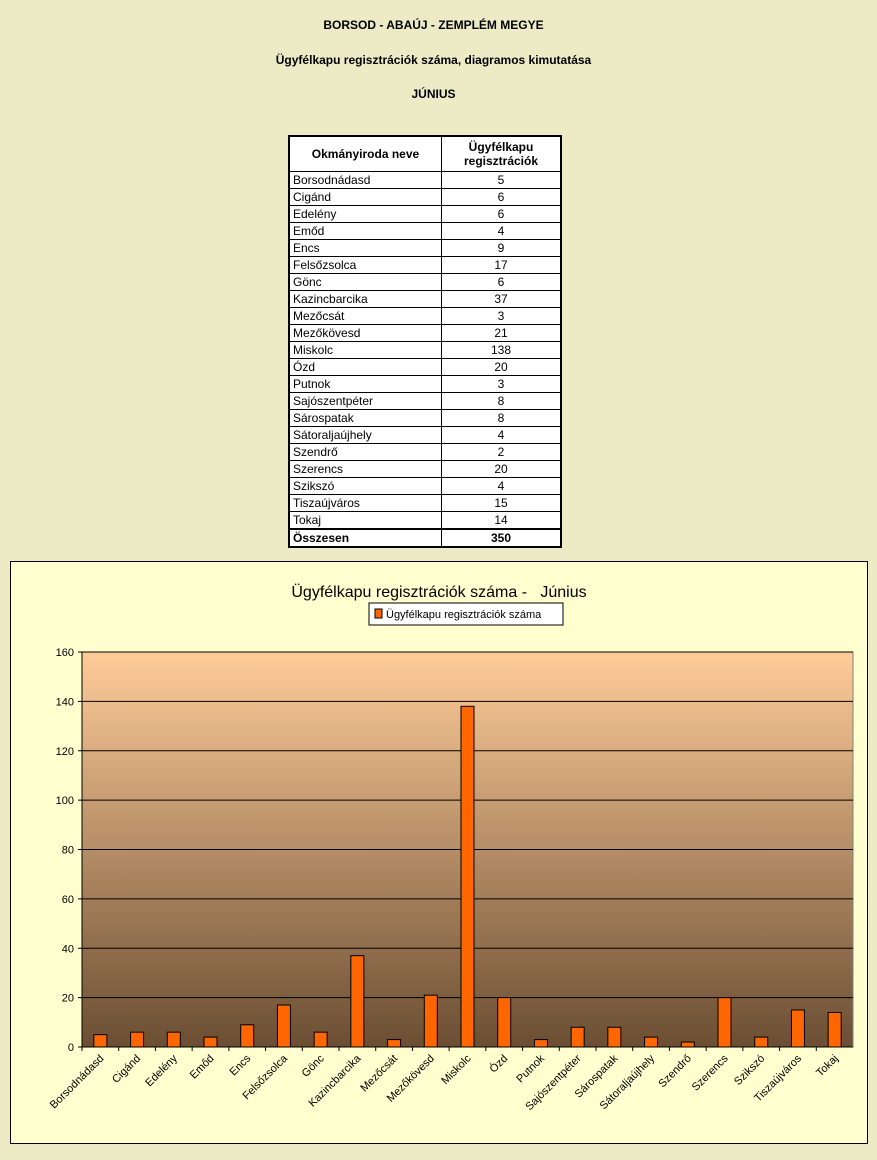  What do you see at coordinates (710, 1072) in the screenshot?
I see `x-tick-label: Szerencs` at bounding box center [710, 1072].